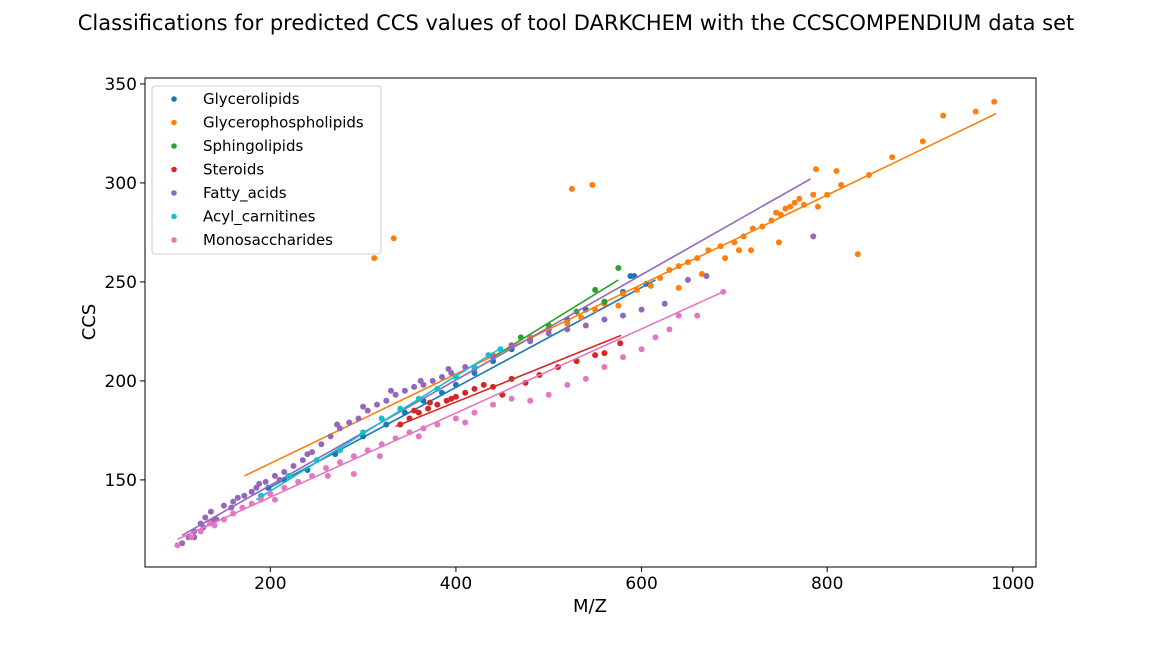 This screenshot has height=648, width=1152. What do you see at coordinates (253, 146) in the screenshot?
I see `legend-label: Sphingolipids` at bounding box center [253, 146].